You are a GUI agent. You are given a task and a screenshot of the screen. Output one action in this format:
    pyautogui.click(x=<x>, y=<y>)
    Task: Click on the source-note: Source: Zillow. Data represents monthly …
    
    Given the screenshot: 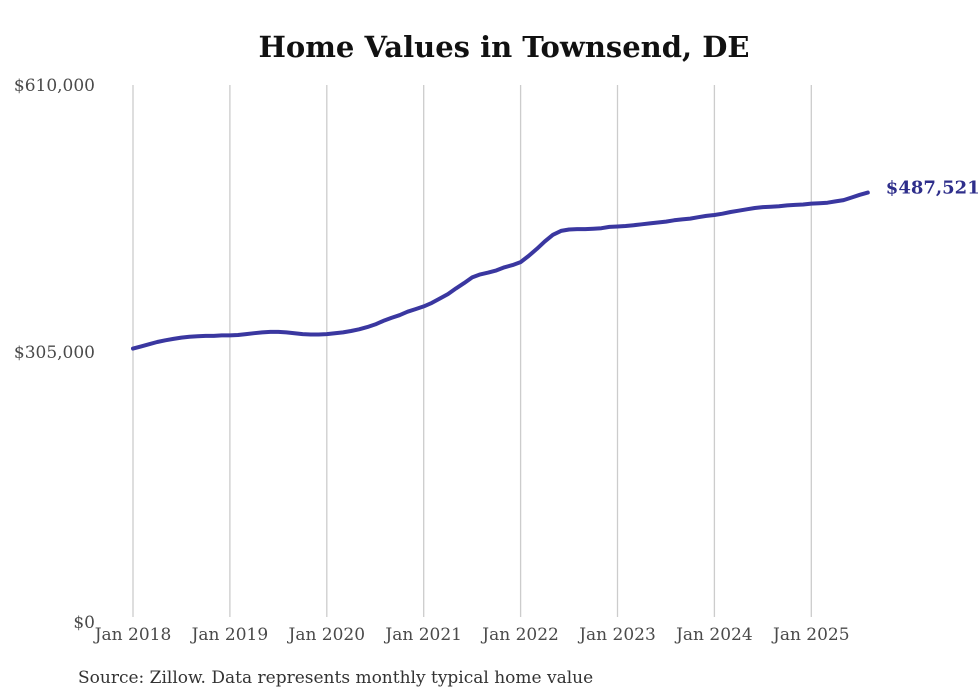 What is the action you would take?
    pyautogui.click(x=335, y=678)
    